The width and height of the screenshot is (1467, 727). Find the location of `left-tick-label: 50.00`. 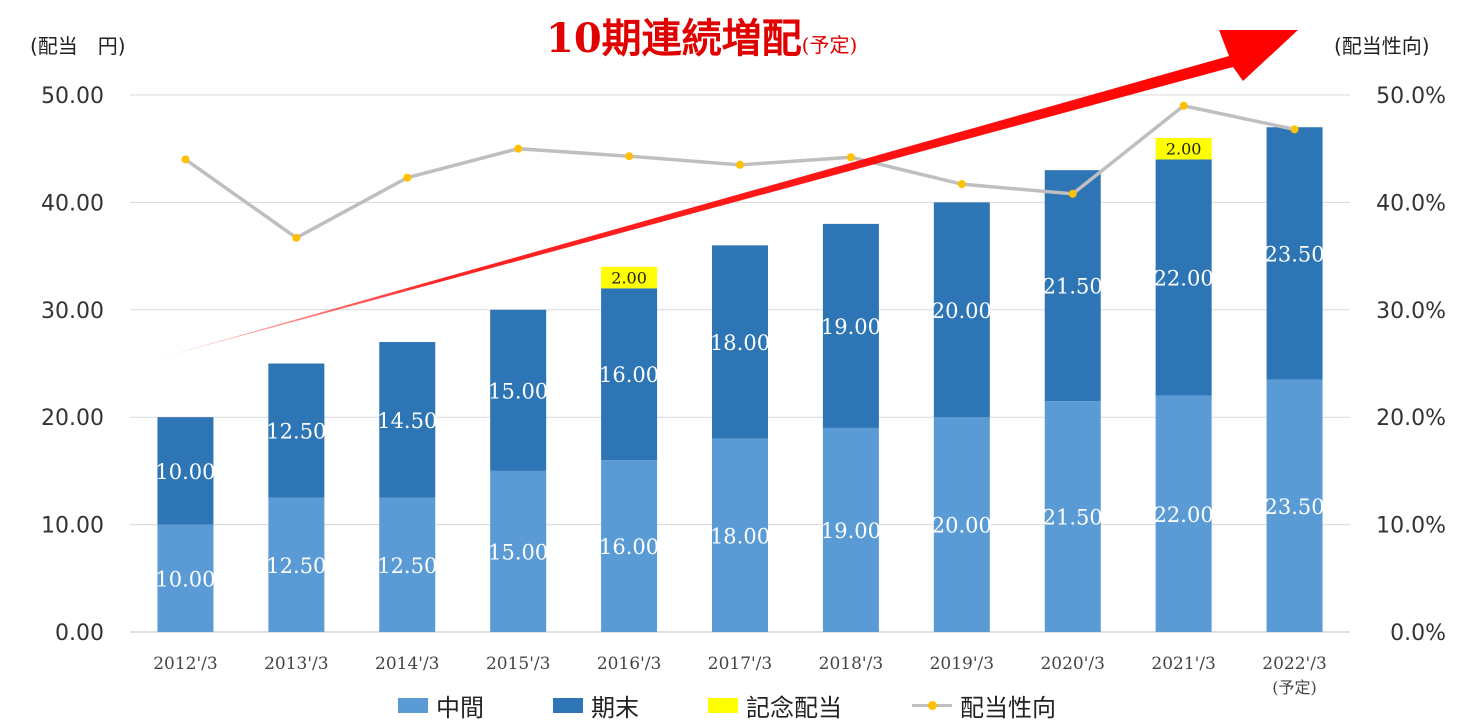

left-tick-label: 50.00 is located at coordinates (72, 96).